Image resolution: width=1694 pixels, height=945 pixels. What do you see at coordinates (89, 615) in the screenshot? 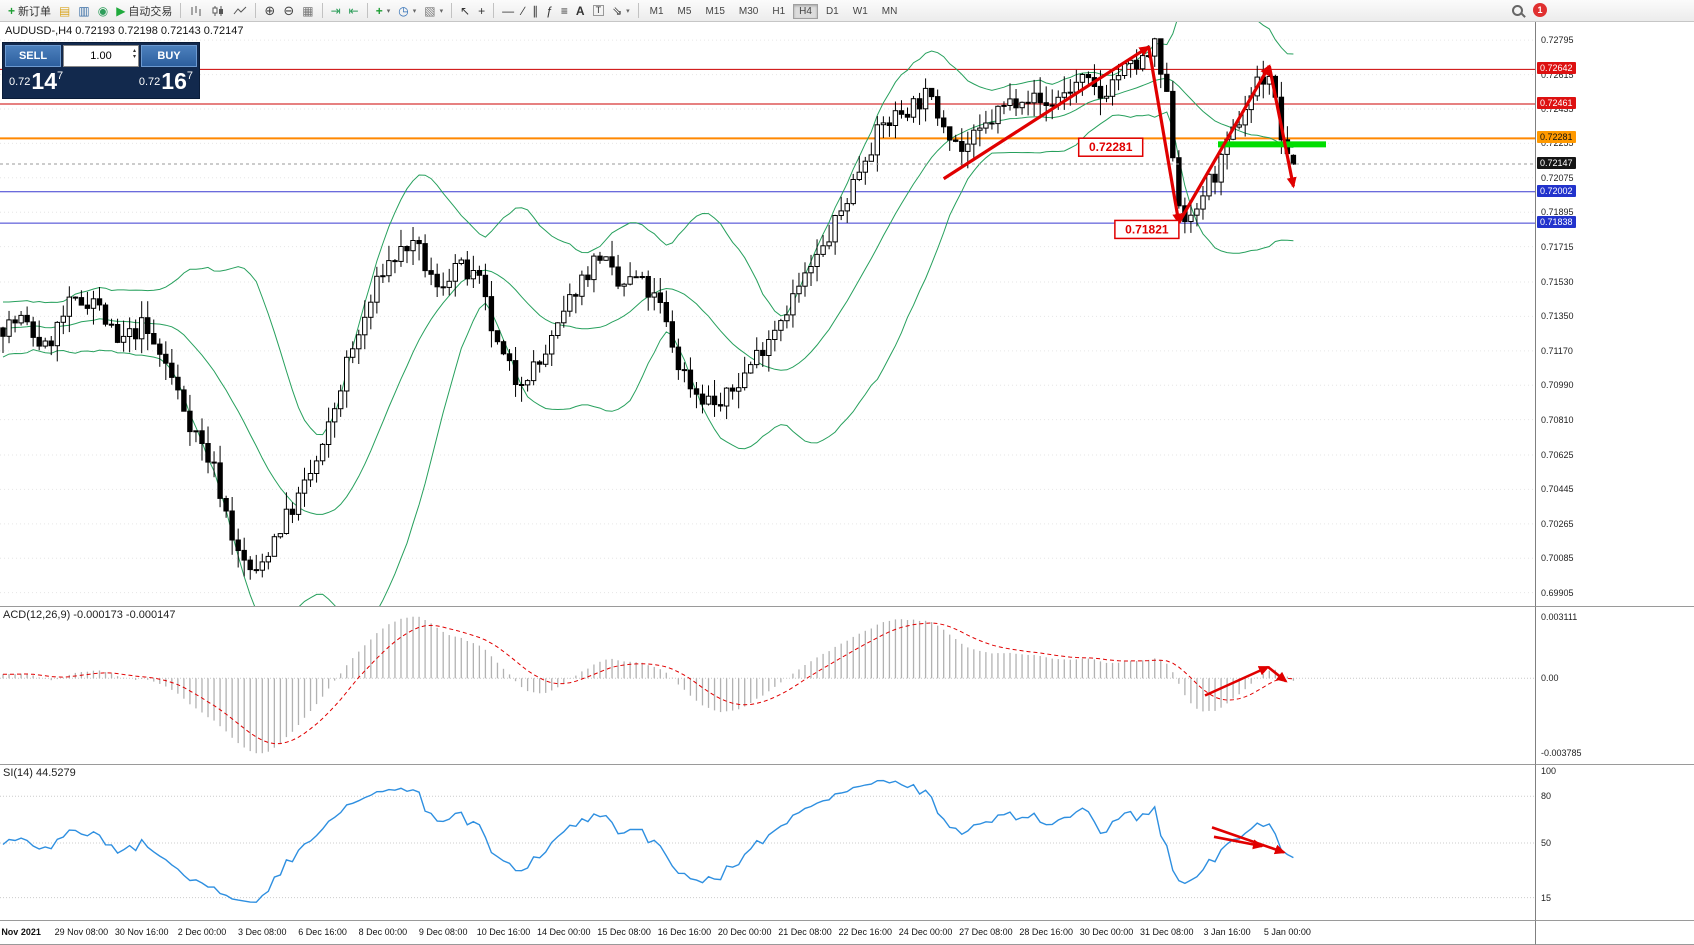
I see `macd-label: ACD(12,26,9) -0.000173 -0.000147` at bounding box center [89, 615].